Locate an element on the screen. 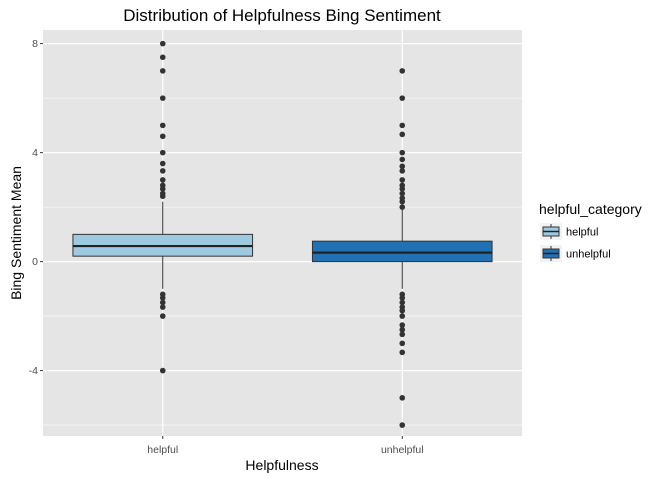 The width and height of the screenshot is (672, 480). y-tick-label: 8 is located at coordinates (35, 44).